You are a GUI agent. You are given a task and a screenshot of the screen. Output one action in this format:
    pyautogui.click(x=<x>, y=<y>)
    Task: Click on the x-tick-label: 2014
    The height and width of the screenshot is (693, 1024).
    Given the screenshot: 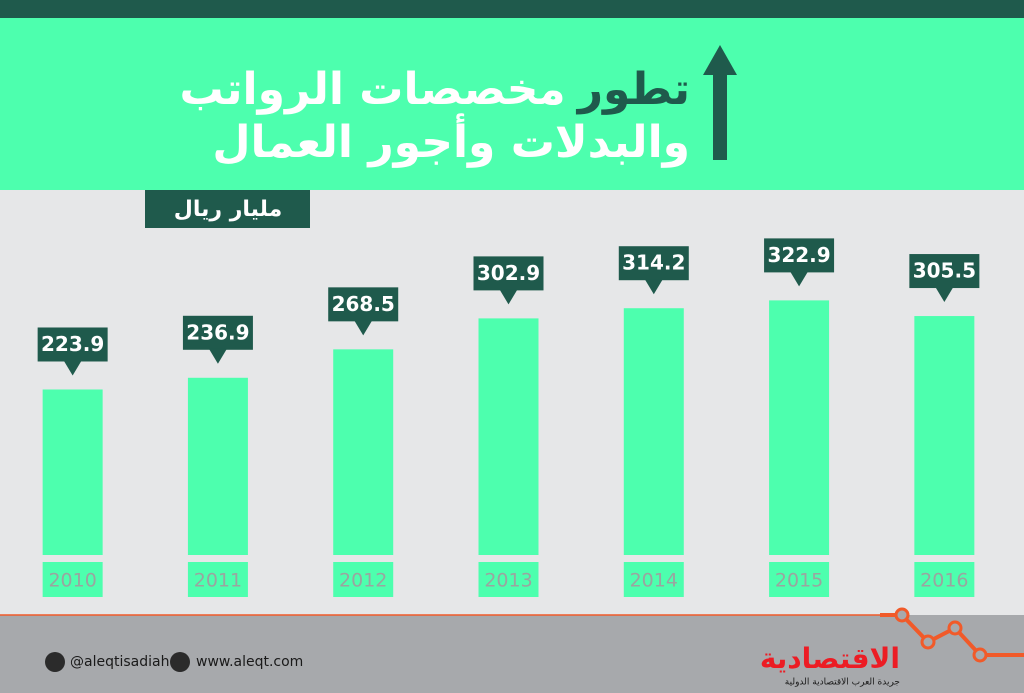 What is the action you would take?
    pyautogui.click(x=654, y=581)
    